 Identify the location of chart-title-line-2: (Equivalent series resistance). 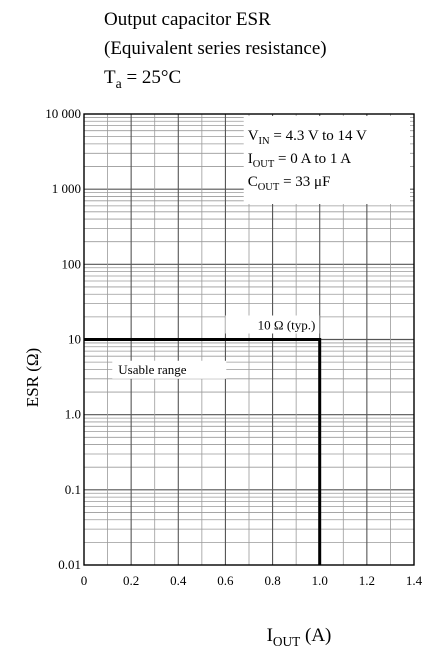
(215, 48).